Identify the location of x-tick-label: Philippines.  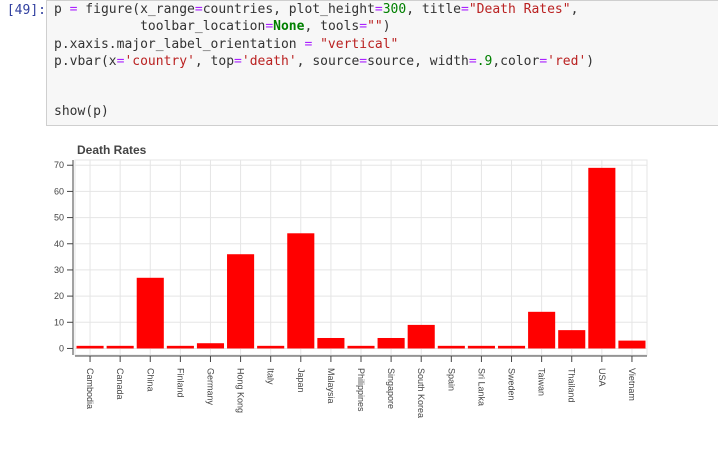
(361, 390).